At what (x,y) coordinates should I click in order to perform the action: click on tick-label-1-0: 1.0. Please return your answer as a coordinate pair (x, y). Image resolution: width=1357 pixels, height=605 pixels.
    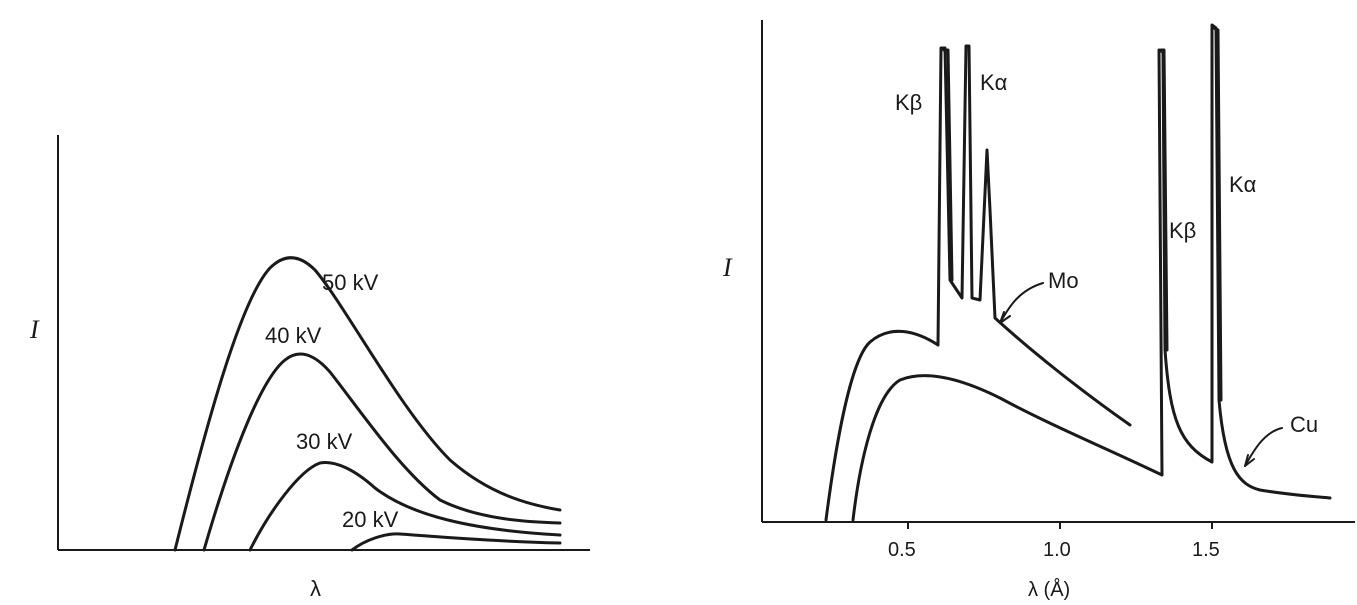
    Looking at the image, I should click on (1057, 550).